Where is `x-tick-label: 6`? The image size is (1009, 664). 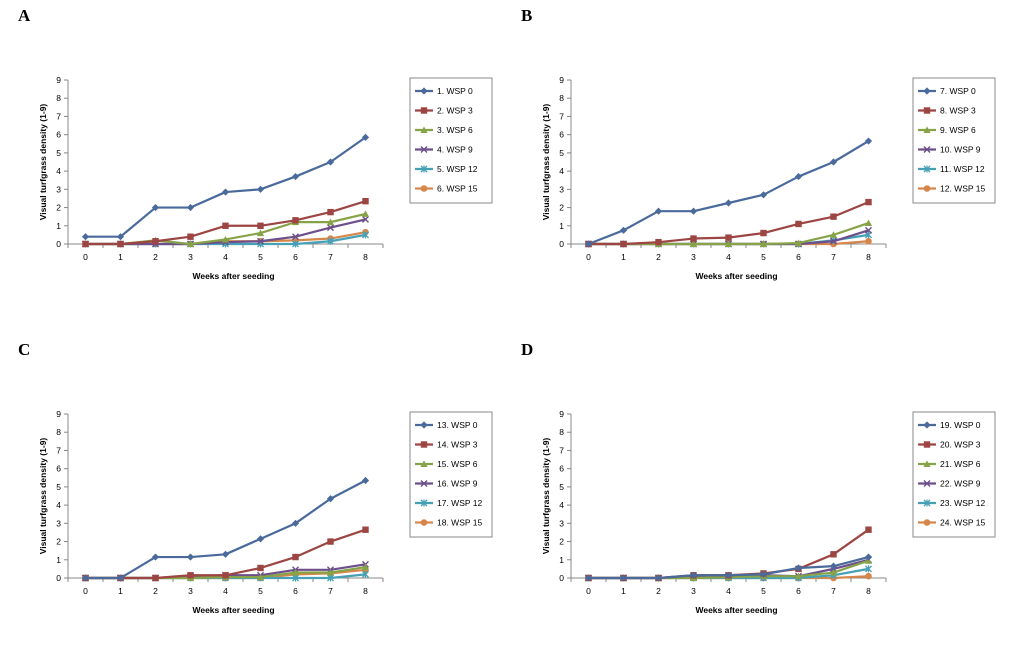
x-tick-label: 6 is located at coordinates (798, 591).